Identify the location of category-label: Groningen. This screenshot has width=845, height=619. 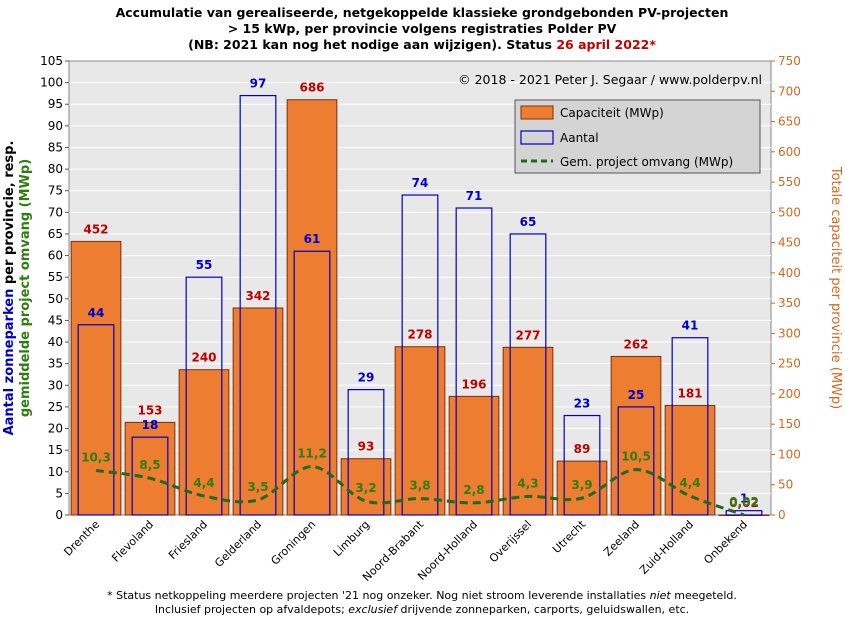
(293, 543).